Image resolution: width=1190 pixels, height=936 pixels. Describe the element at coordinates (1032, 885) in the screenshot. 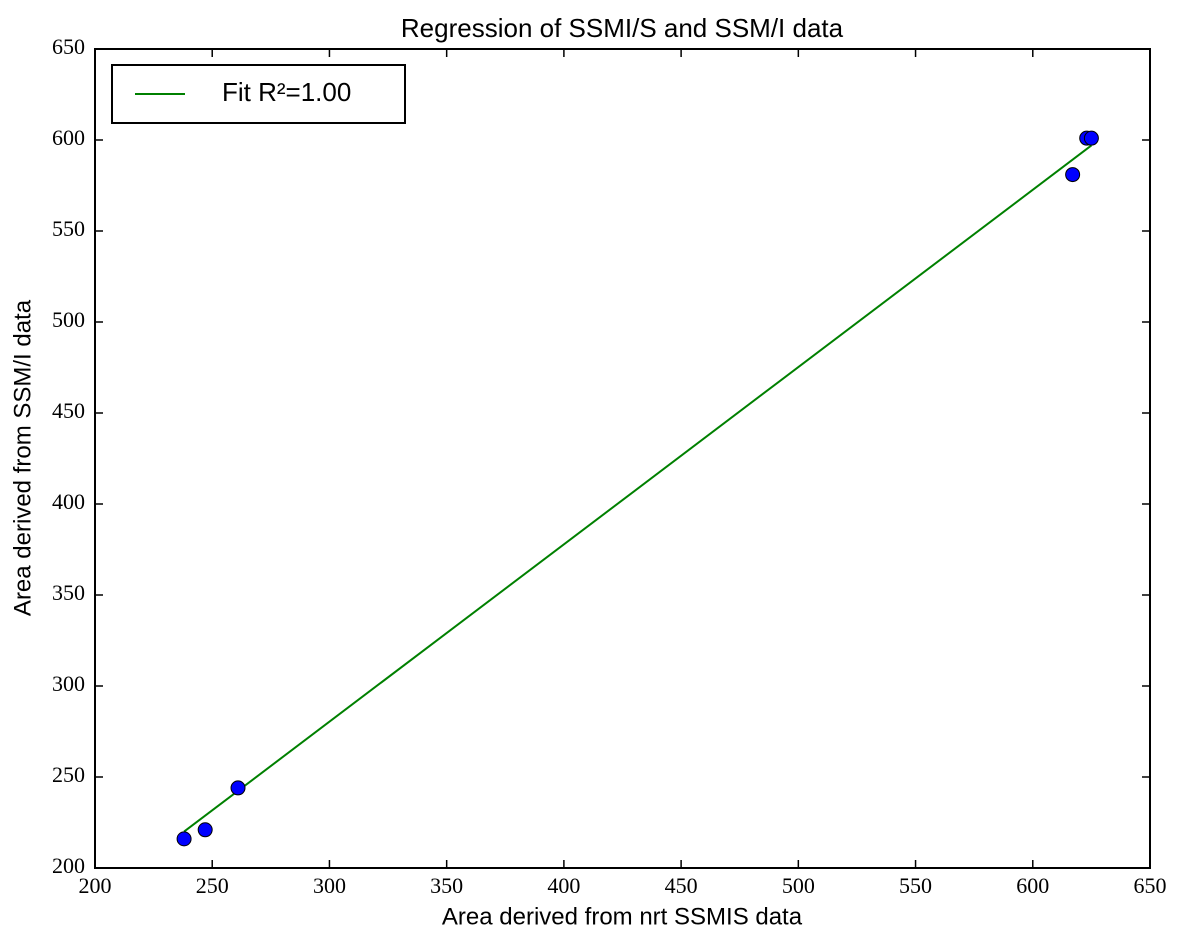

I see `x-tick-label: 600` at that location.